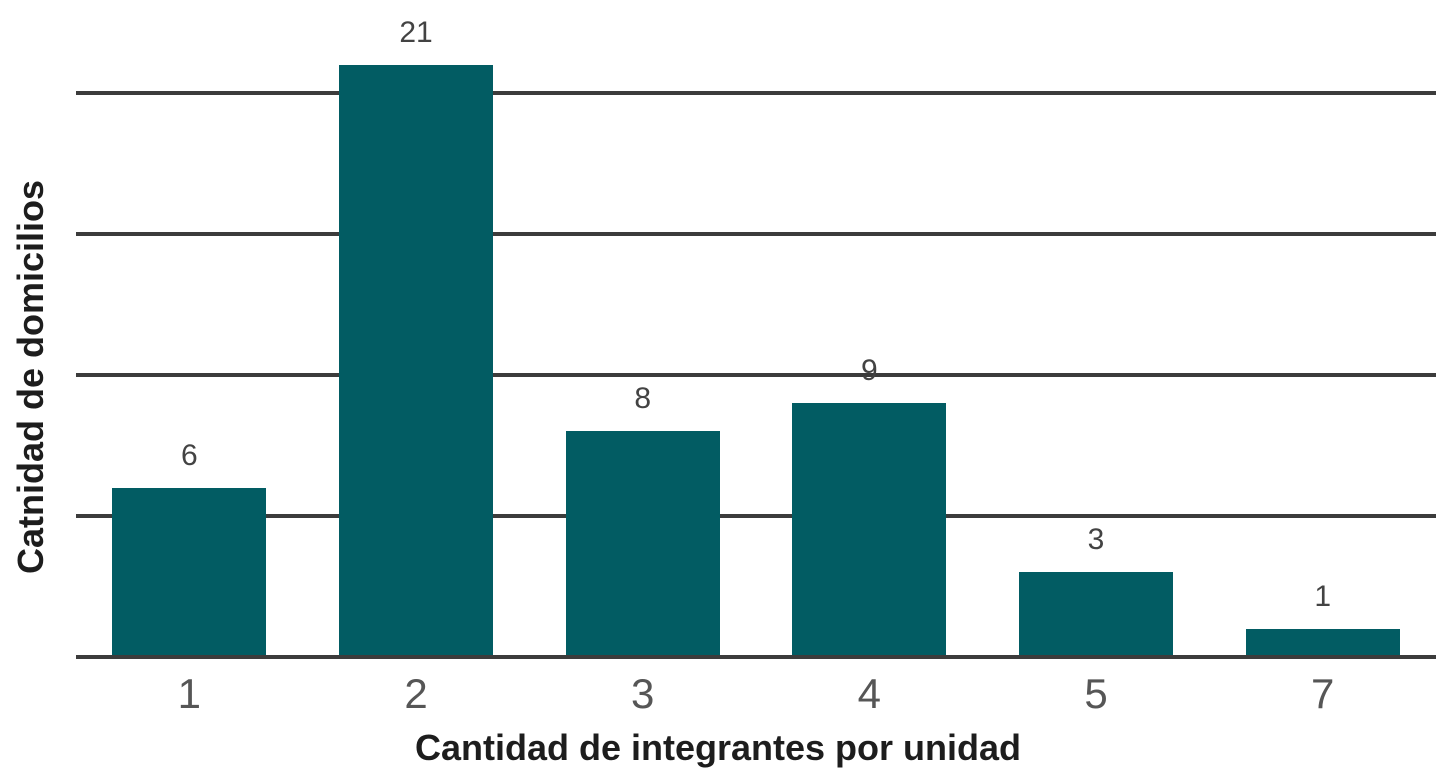 Image resolution: width=1436 pixels, height=781 pixels. What do you see at coordinates (718, 747) in the screenshot?
I see `x-axis-title: Cantidad de integrantes por unidad` at bounding box center [718, 747].